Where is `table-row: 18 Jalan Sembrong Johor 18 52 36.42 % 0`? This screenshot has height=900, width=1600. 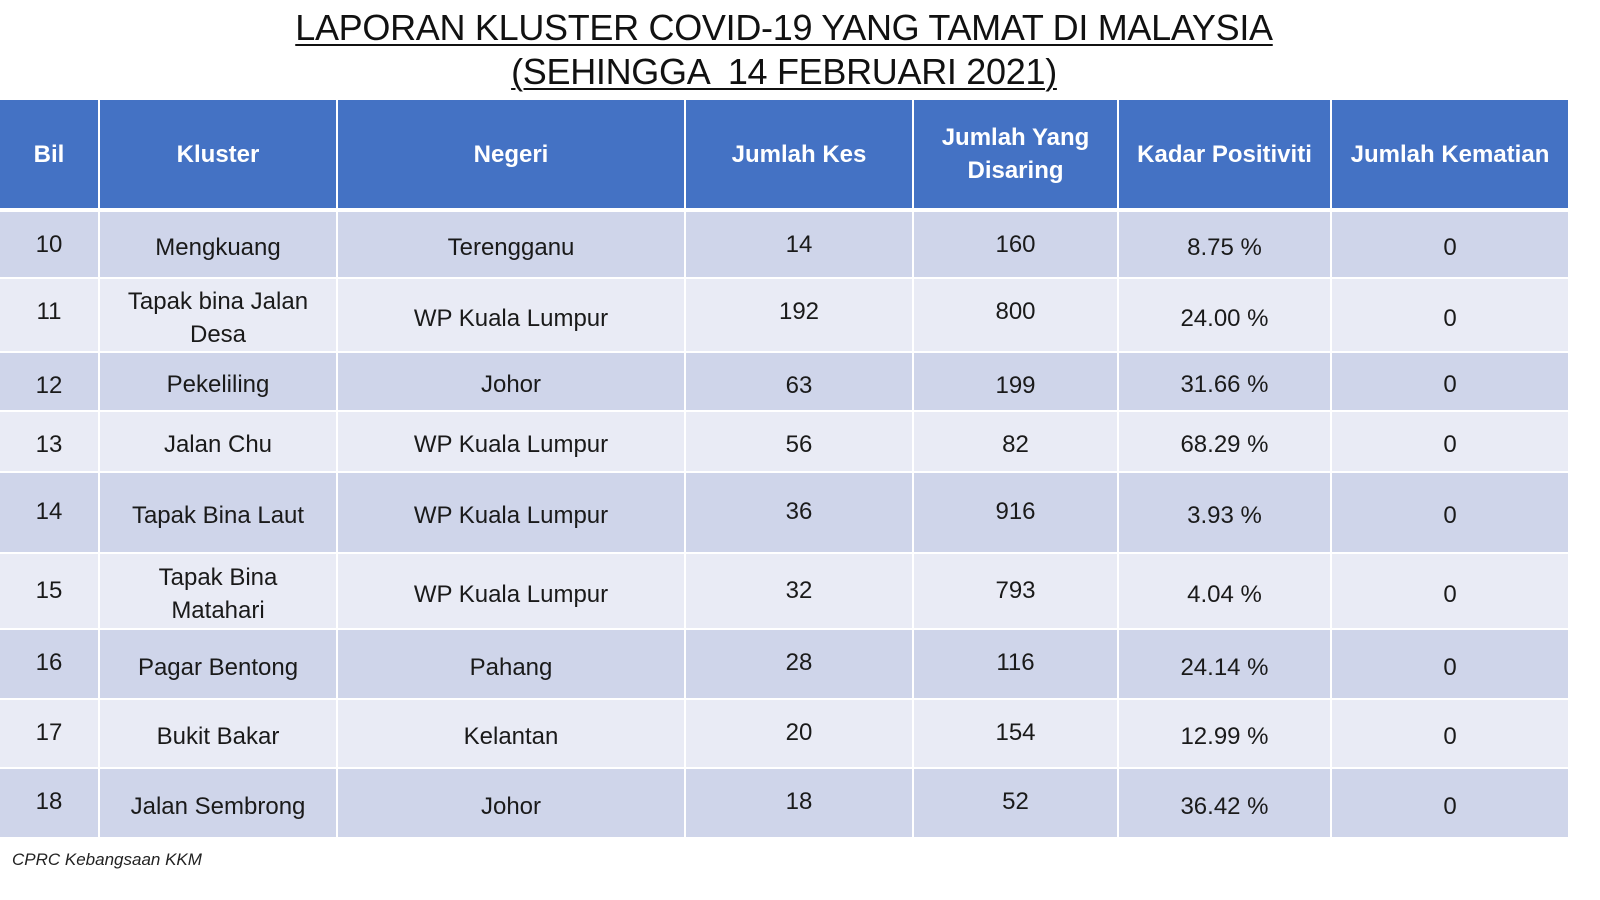 table-row: 18 Jalan Sembrong Johor 18 52 36.42 % 0 is located at coordinates (784, 803).